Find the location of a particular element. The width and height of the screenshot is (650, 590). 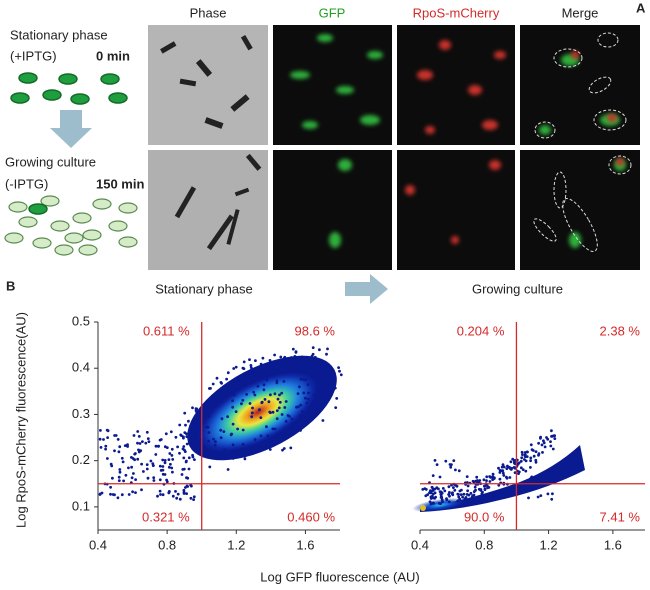

column-header: RpoS-mCherry is located at coordinates (456, 12).